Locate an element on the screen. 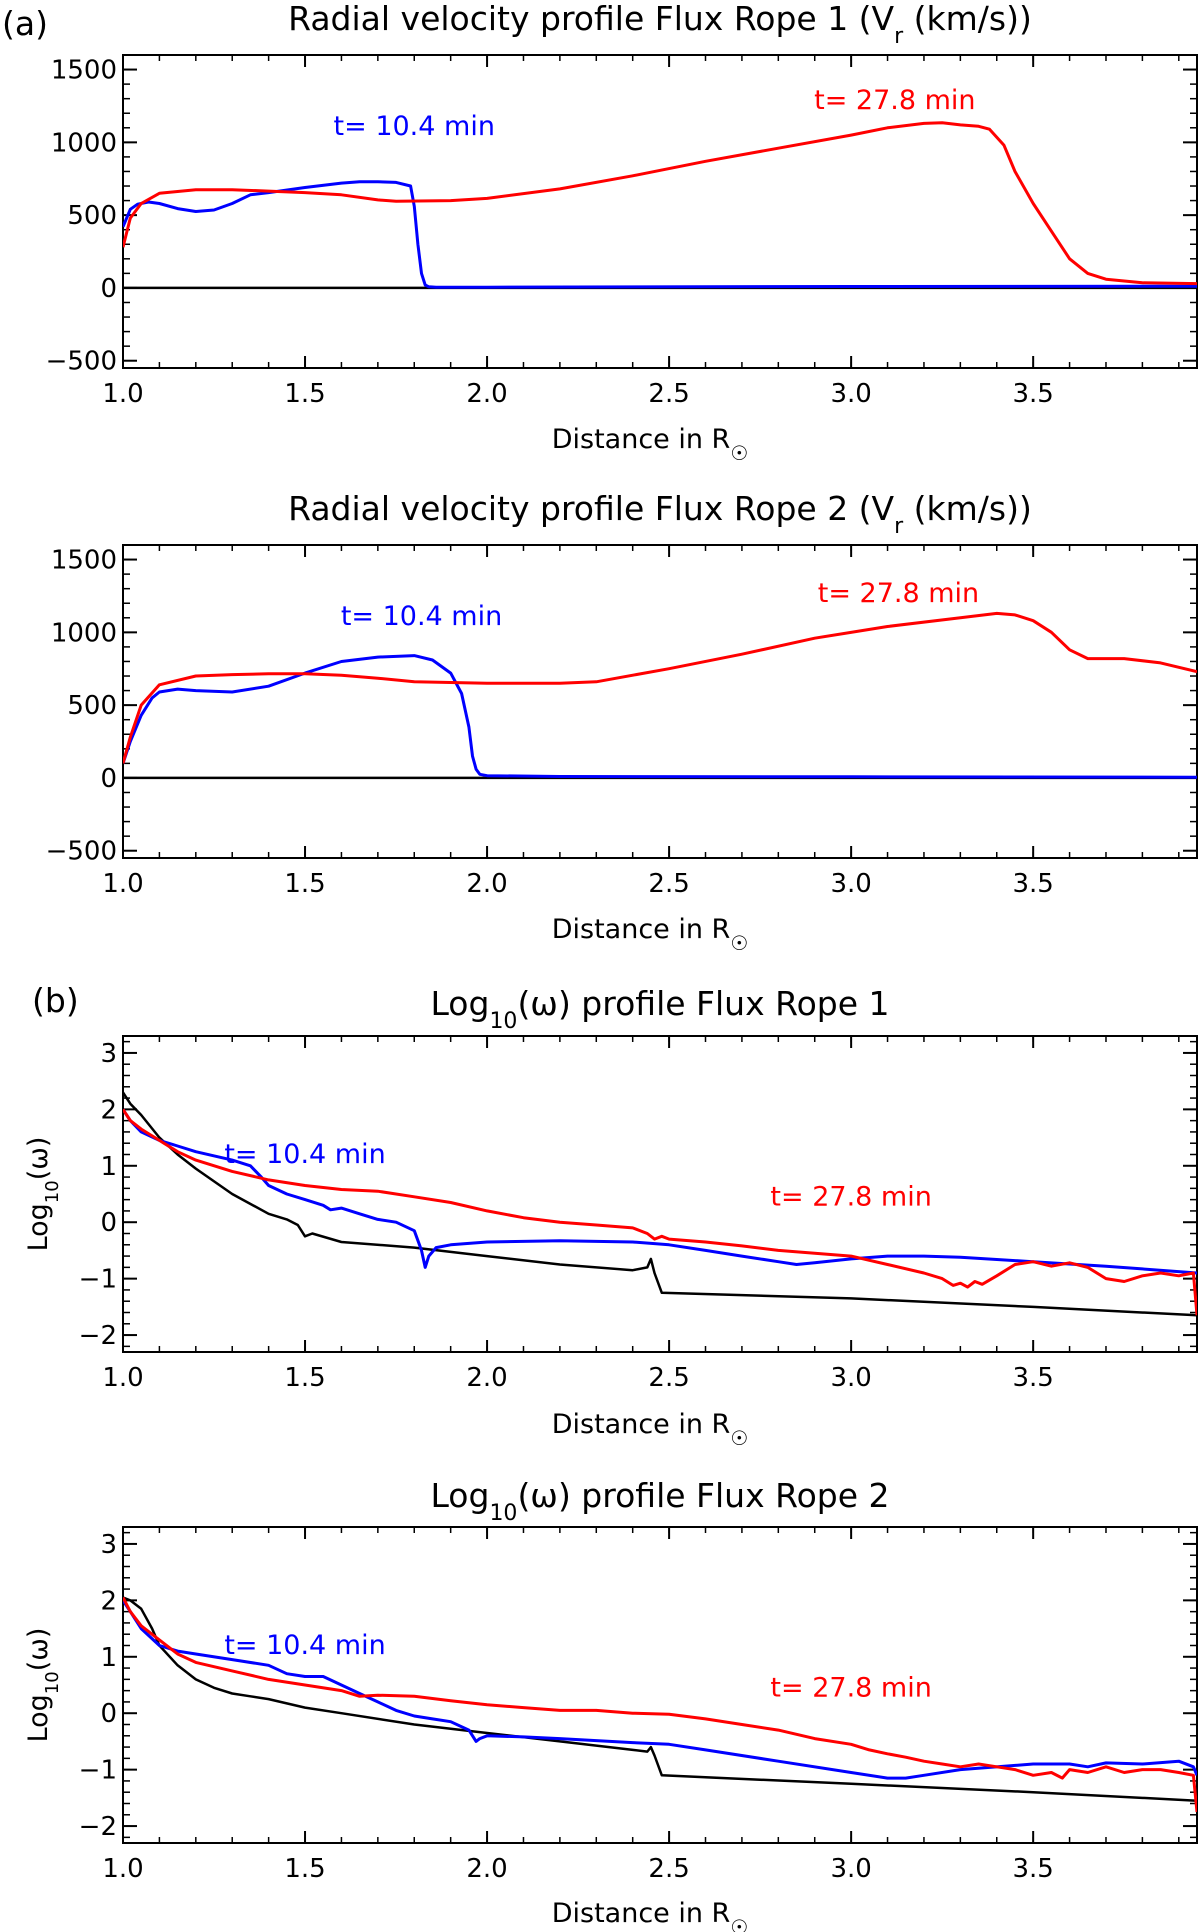  y-tick-label: 500 is located at coordinates (92, 706).